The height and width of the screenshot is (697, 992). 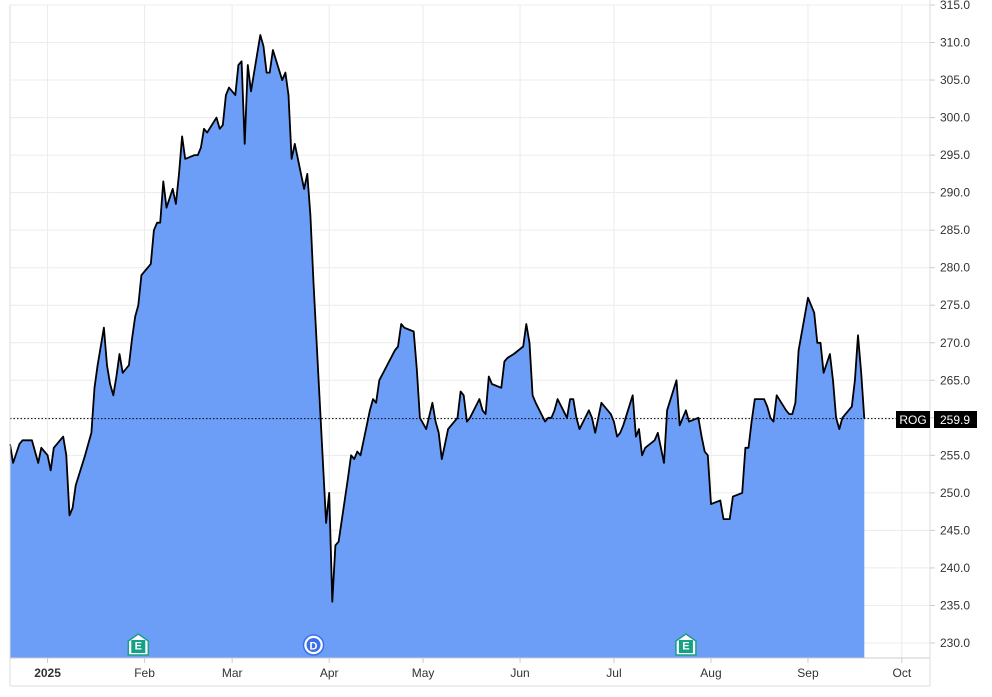 I want to click on y-tick-label: 230.0, so click(x=955, y=643).